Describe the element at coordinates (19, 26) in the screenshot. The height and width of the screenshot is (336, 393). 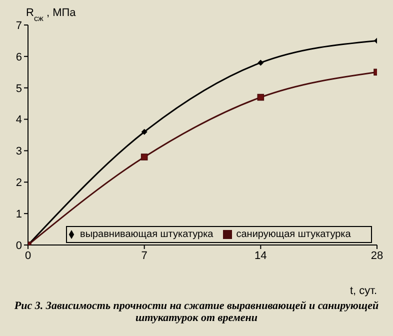
I see `y-tick-label: 7` at that location.